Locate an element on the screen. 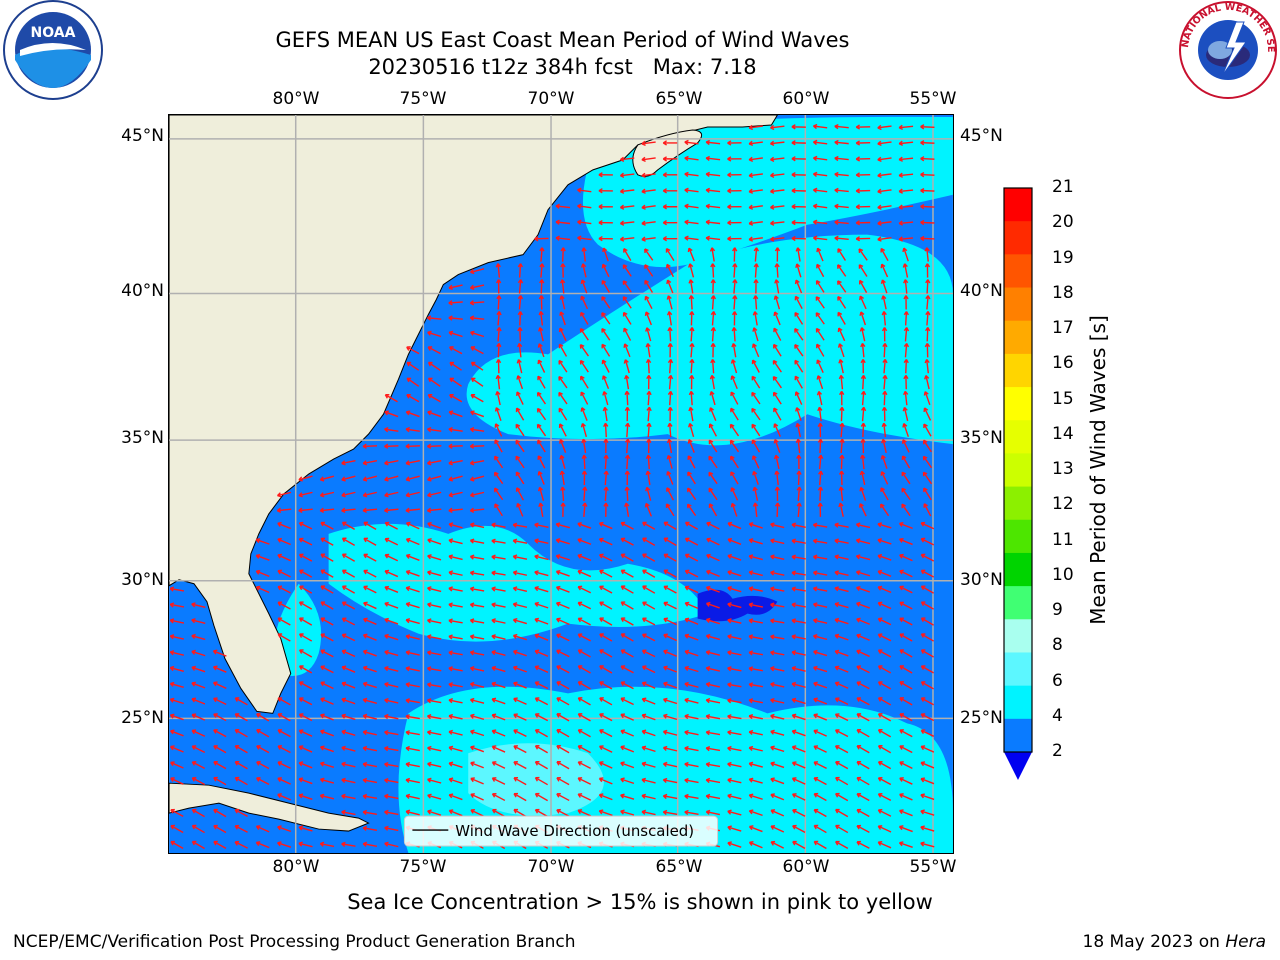 This screenshot has width=1280, height=960. lon-label-top: 55°W is located at coordinates (933, 99).